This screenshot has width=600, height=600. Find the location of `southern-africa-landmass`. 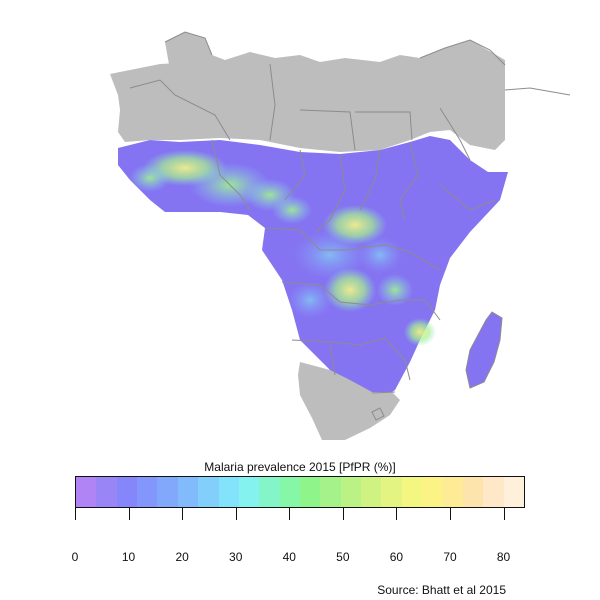

southern-africa-landmass is located at coordinates (349, 401).